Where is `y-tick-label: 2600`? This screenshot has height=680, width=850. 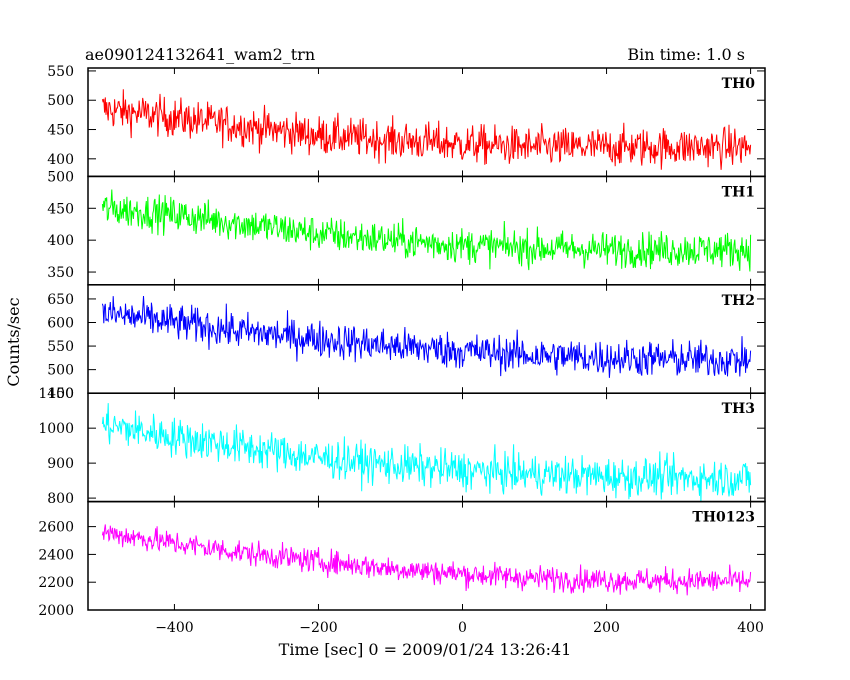 y-tick-label: 2600 is located at coordinates (56, 528).